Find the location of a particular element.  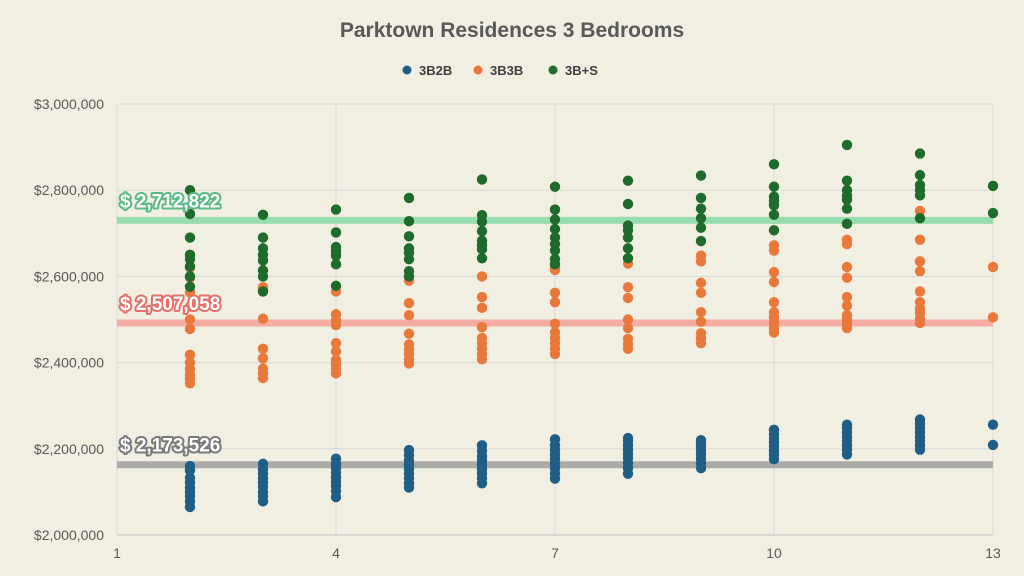

y-tick-label: $2,000,000 is located at coordinates (69, 535).